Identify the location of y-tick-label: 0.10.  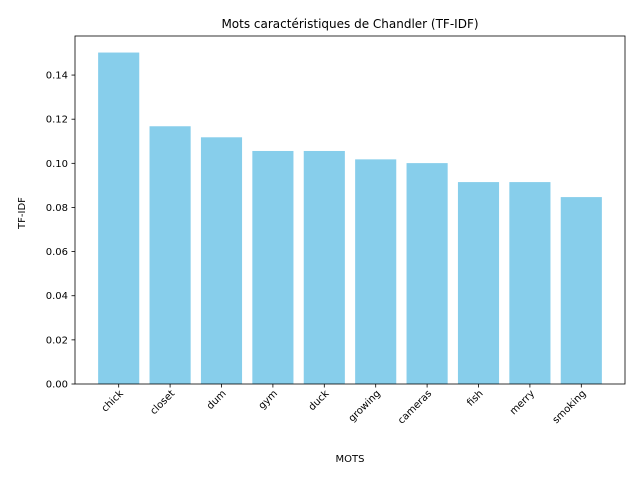
(57, 164).